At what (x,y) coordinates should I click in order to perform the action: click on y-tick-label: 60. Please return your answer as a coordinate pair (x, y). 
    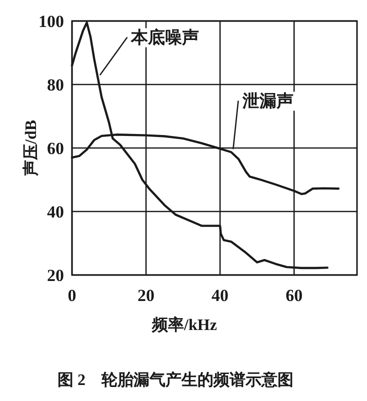
    Looking at the image, I should click on (55, 148).